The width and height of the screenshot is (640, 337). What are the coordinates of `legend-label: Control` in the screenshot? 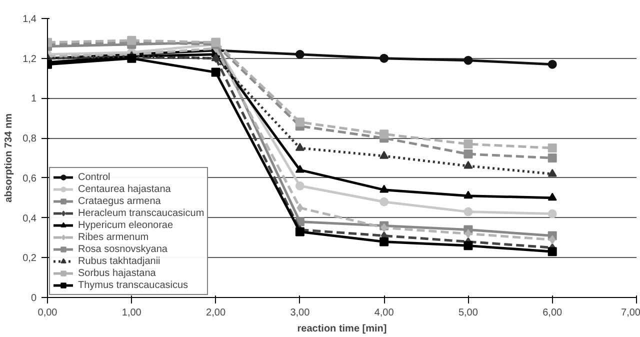 It's located at (94, 177).